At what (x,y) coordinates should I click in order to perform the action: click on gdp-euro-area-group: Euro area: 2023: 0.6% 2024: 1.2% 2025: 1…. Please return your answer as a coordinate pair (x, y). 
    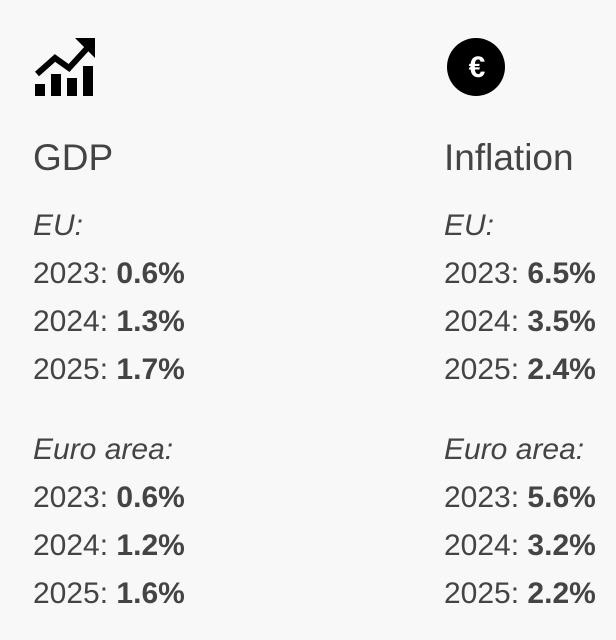
    Looking at the image, I should click on (109, 522).